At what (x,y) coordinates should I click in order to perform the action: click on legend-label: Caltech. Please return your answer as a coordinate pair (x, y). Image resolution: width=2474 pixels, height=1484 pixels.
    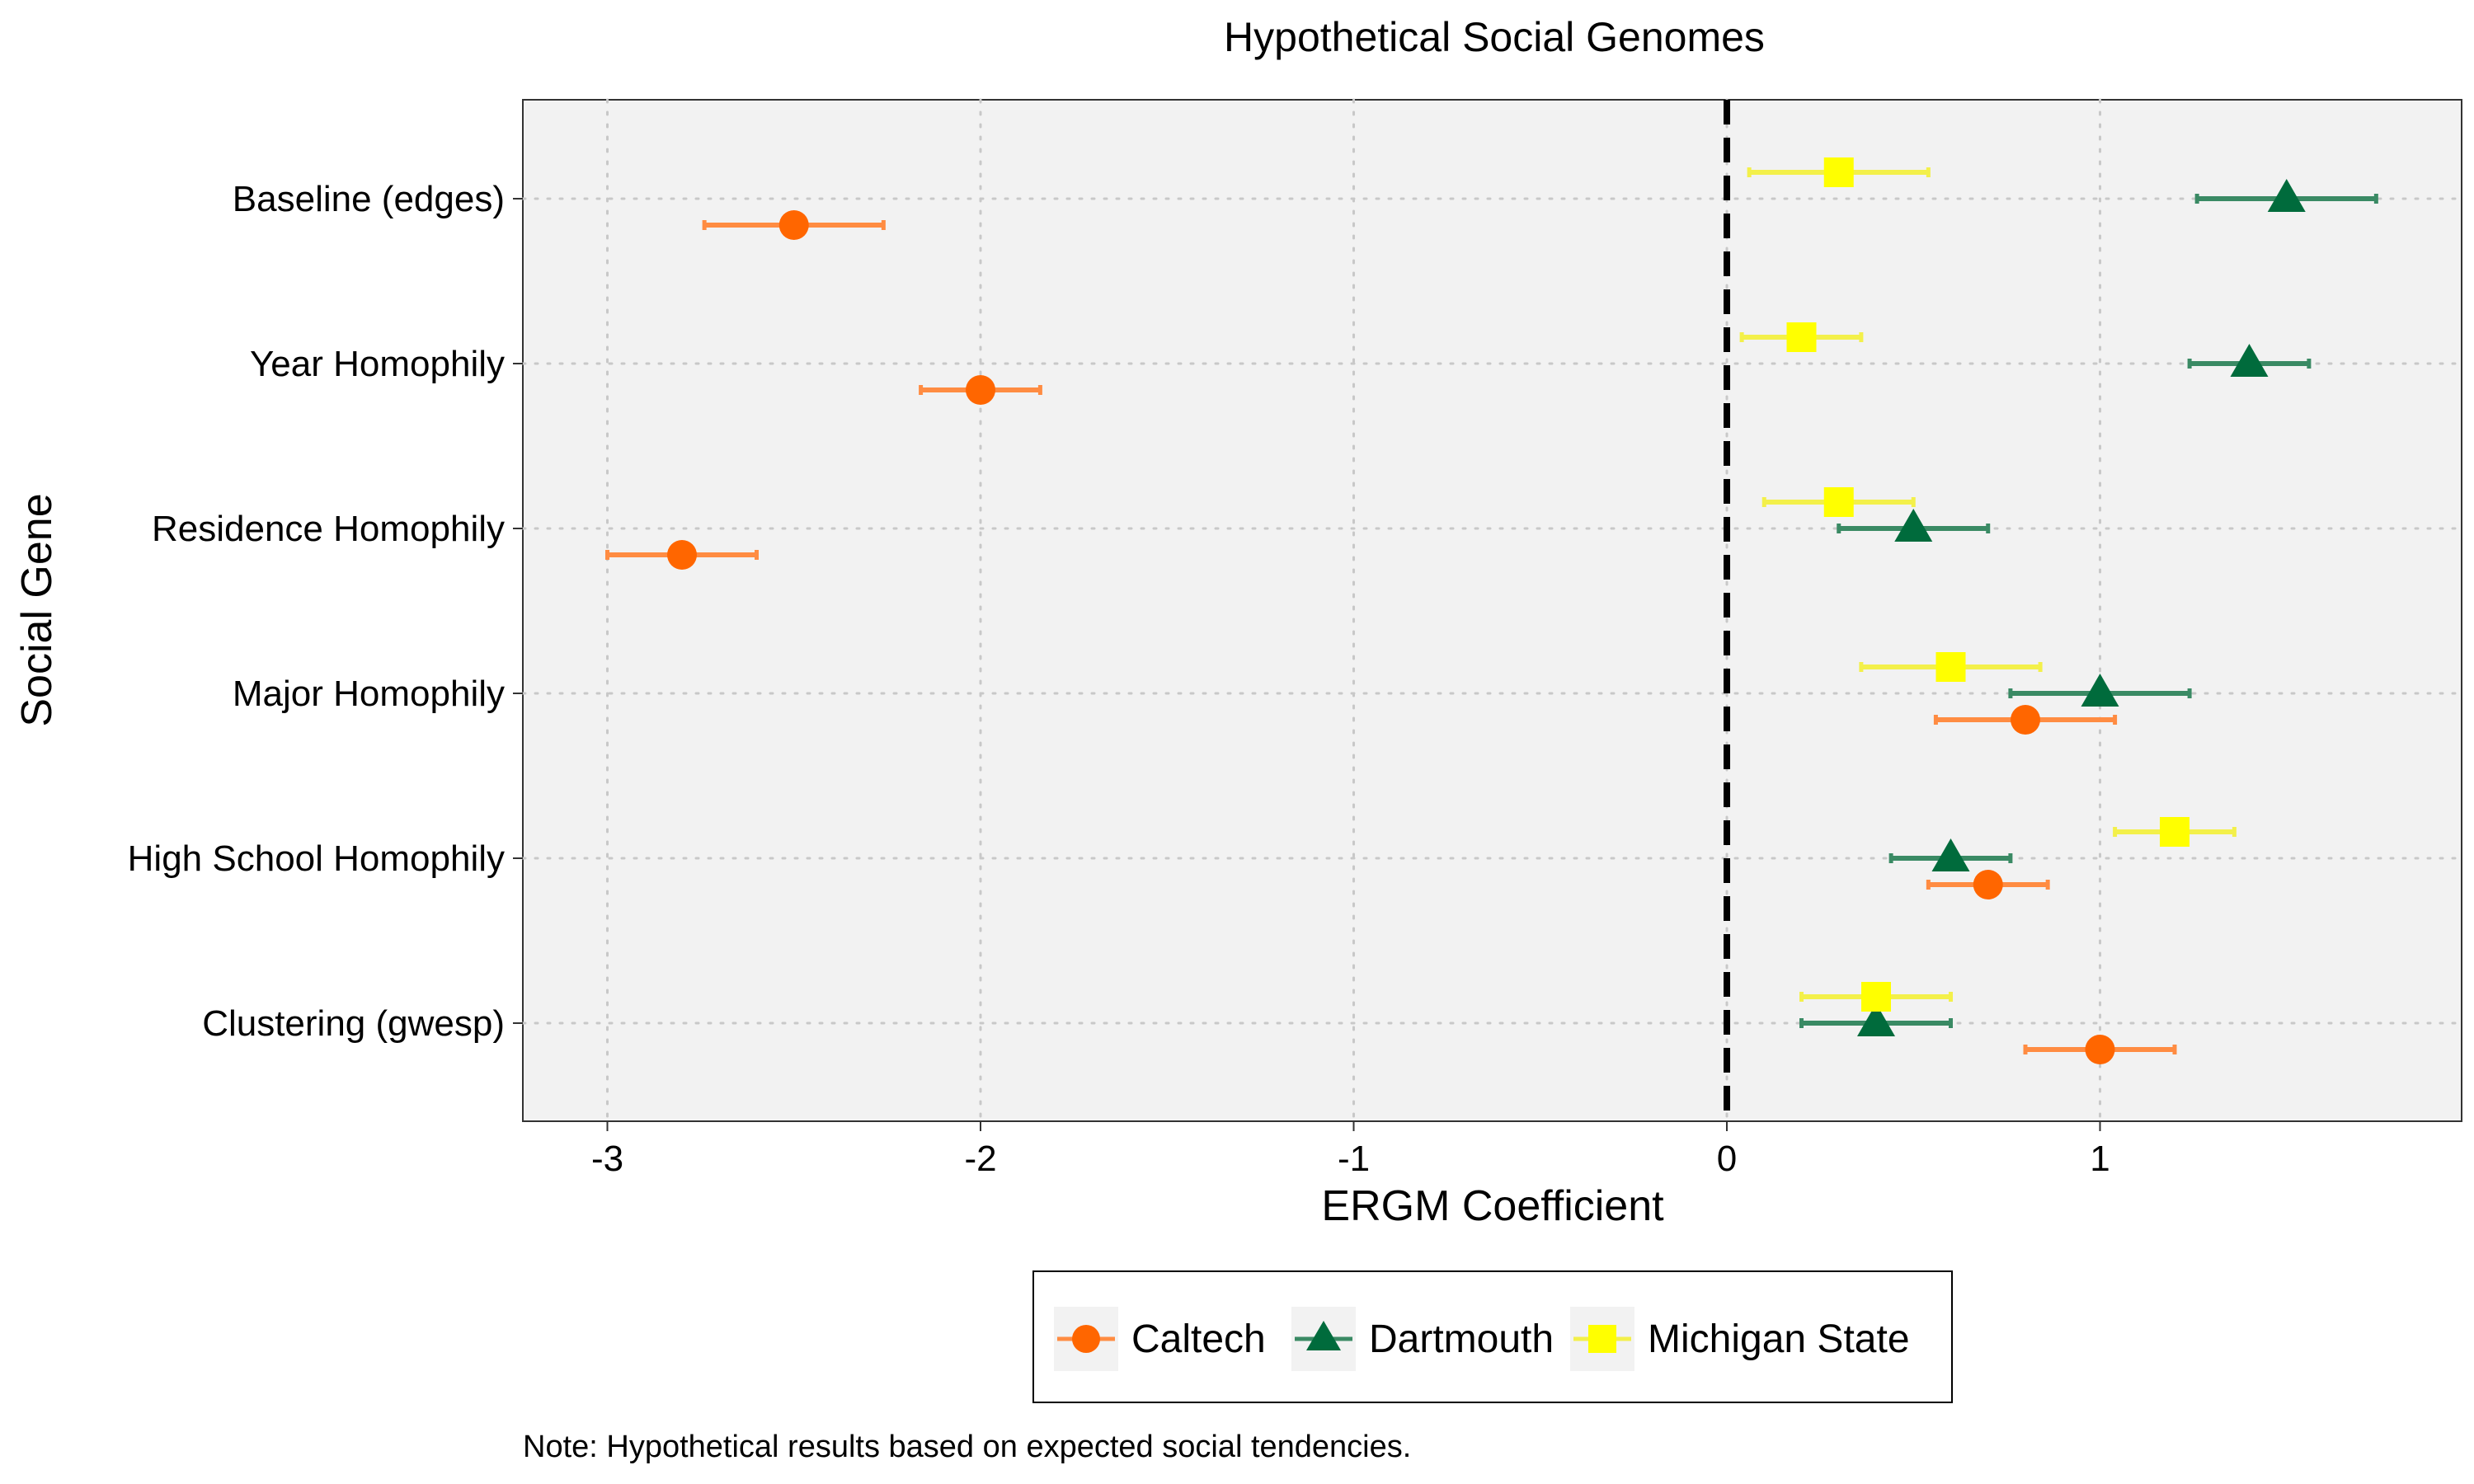
    Looking at the image, I should click on (1198, 1339).